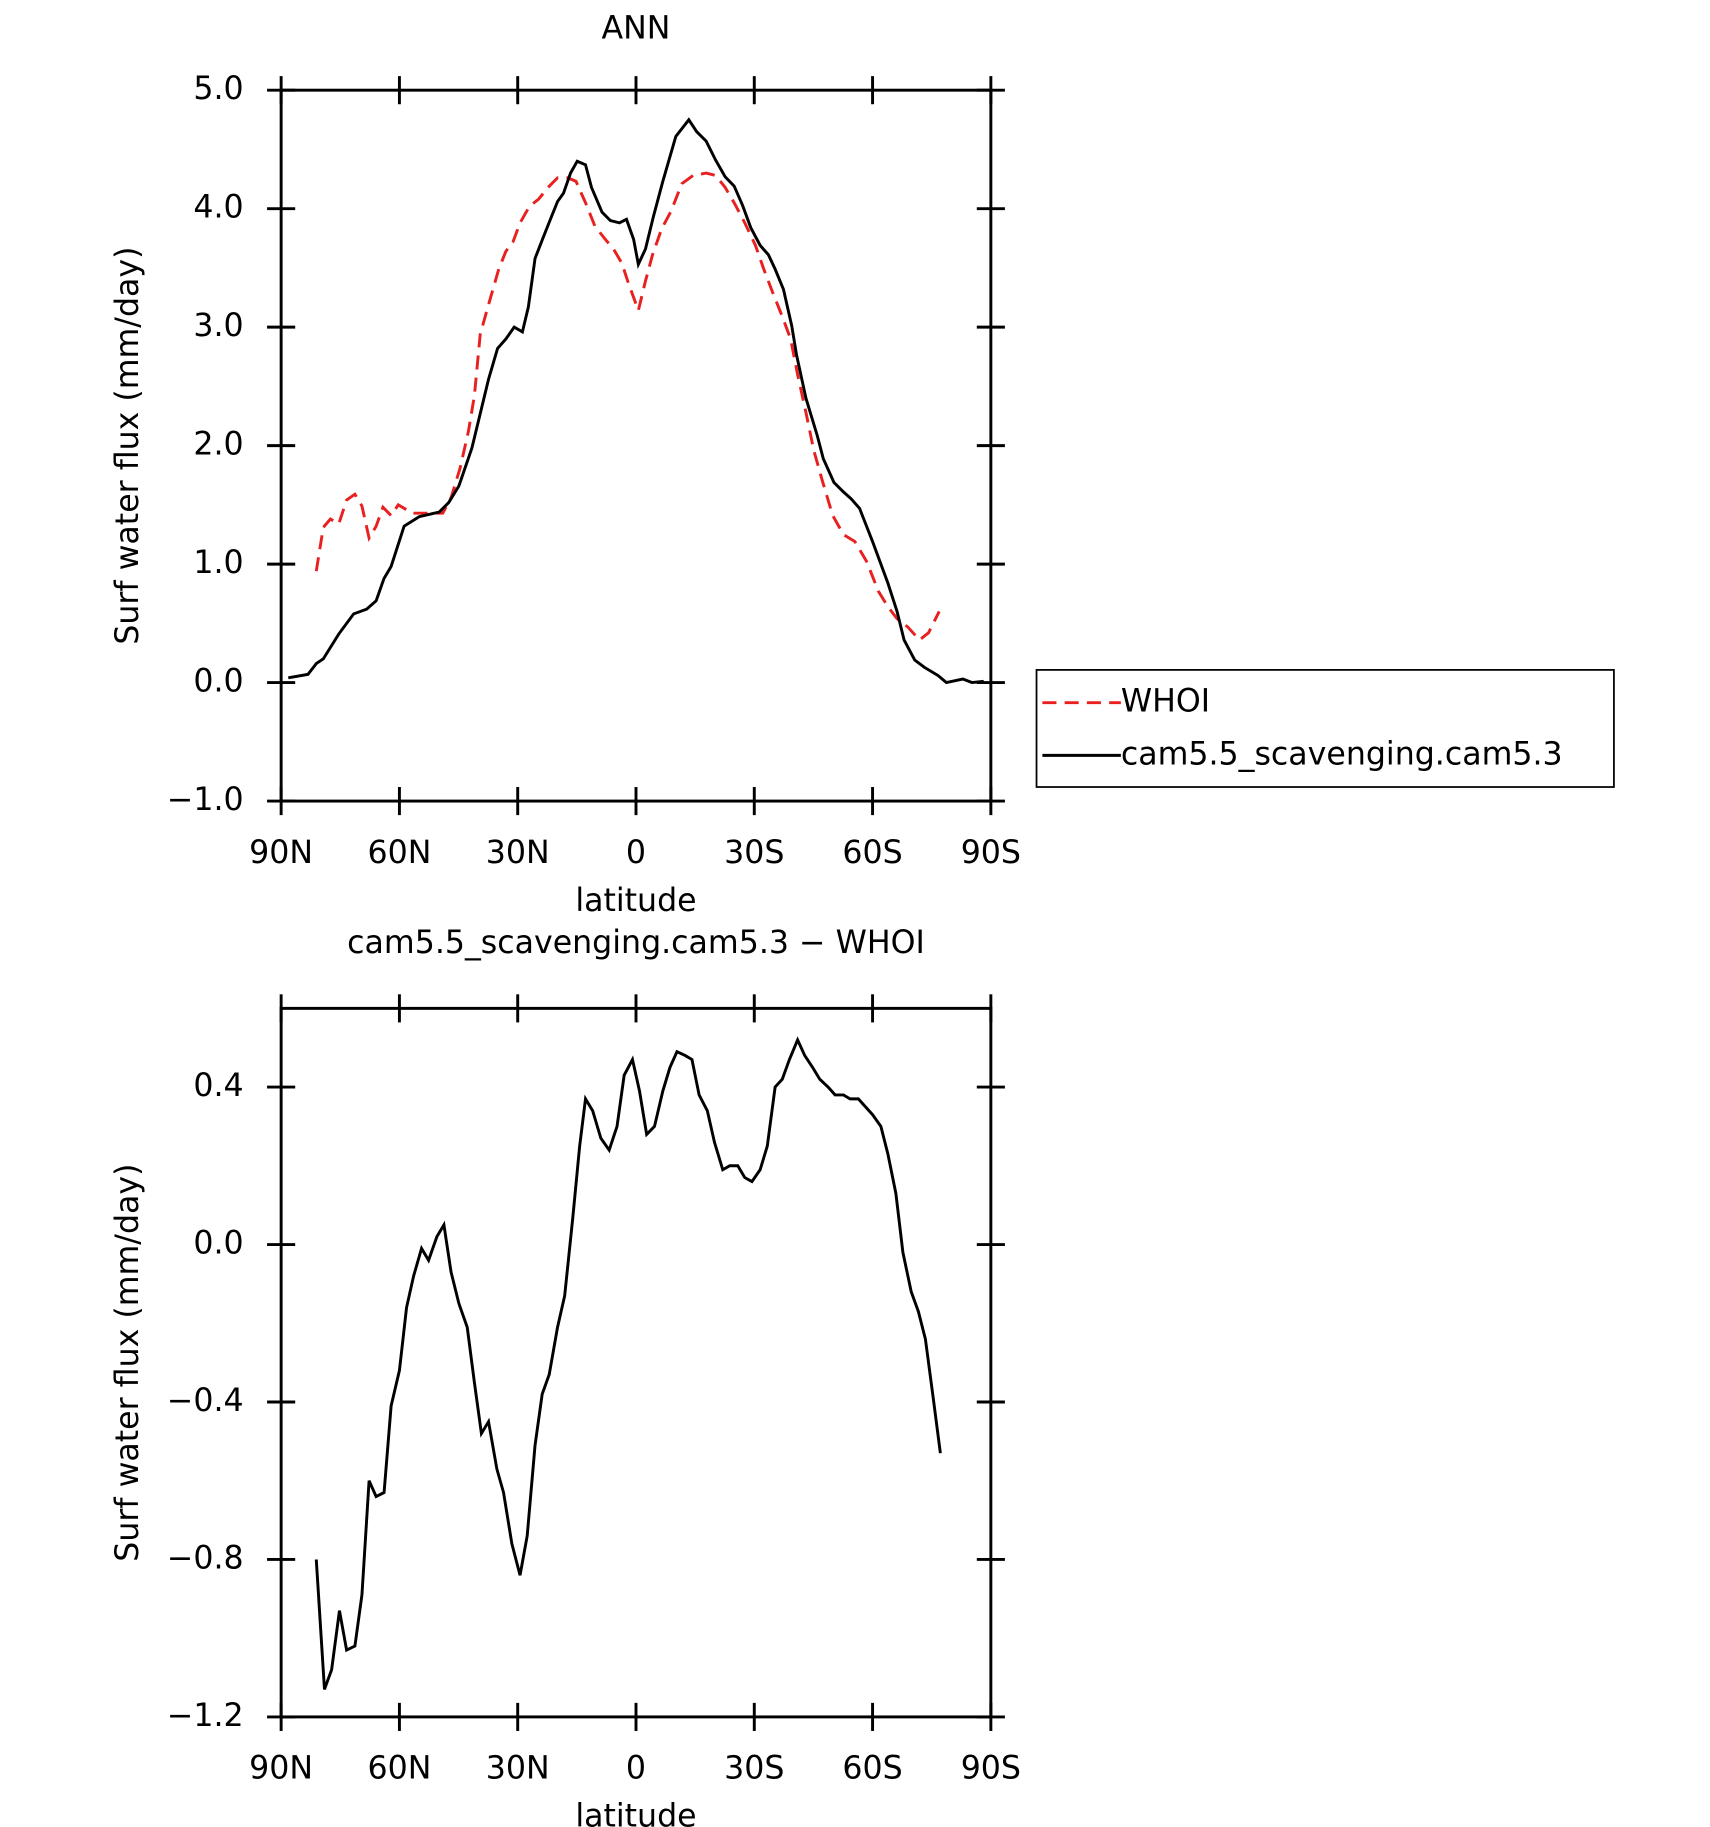 The image size is (1710, 1827). Describe the element at coordinates (636, 28) in the screenshot. I see `chart-title: ANN` at that location.